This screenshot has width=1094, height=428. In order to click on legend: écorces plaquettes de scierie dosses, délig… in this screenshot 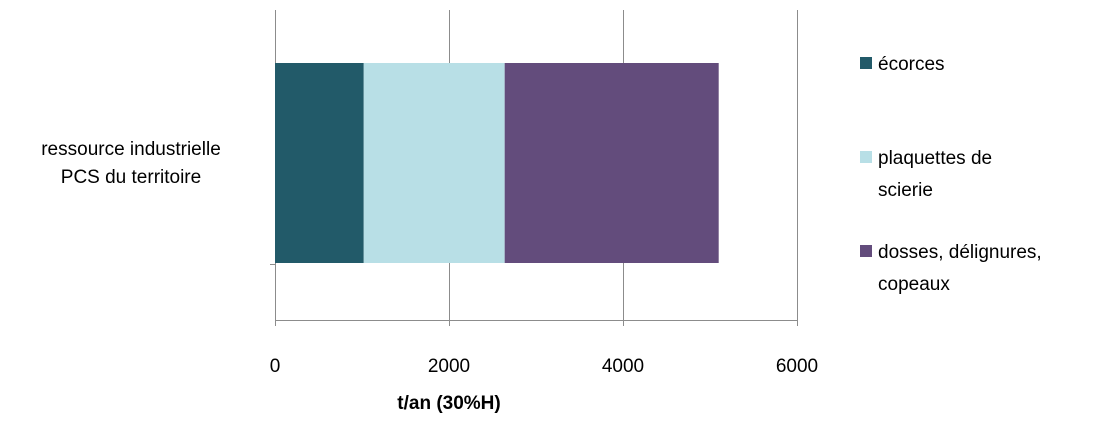, I will do `click(951, 174)`.